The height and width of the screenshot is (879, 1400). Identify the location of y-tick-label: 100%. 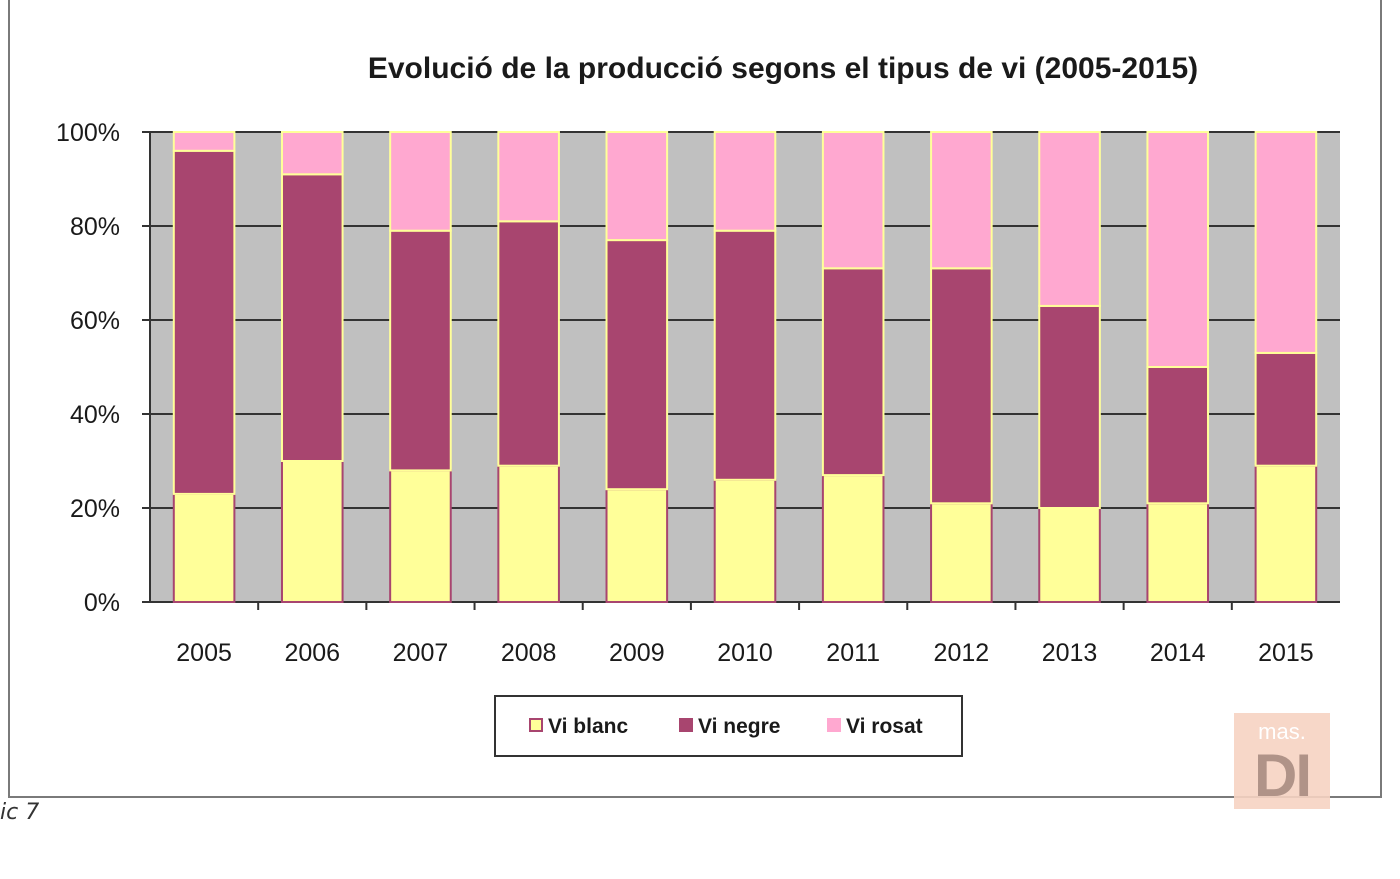
(88, 133).